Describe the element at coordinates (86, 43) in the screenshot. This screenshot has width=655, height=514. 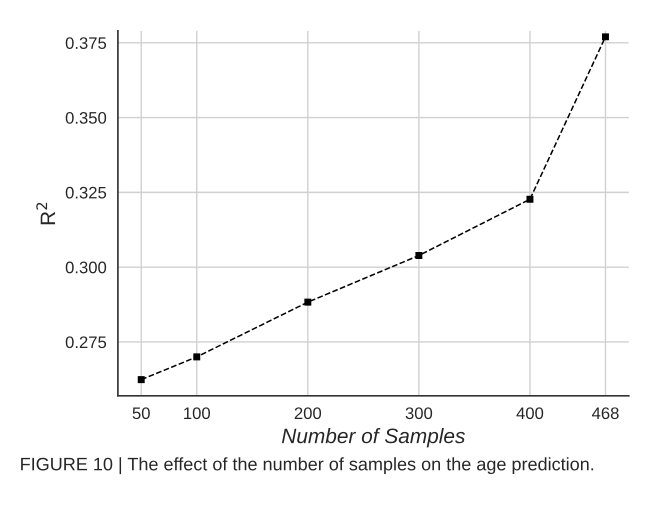
I see `y-tick-label: 0.375` at that location.